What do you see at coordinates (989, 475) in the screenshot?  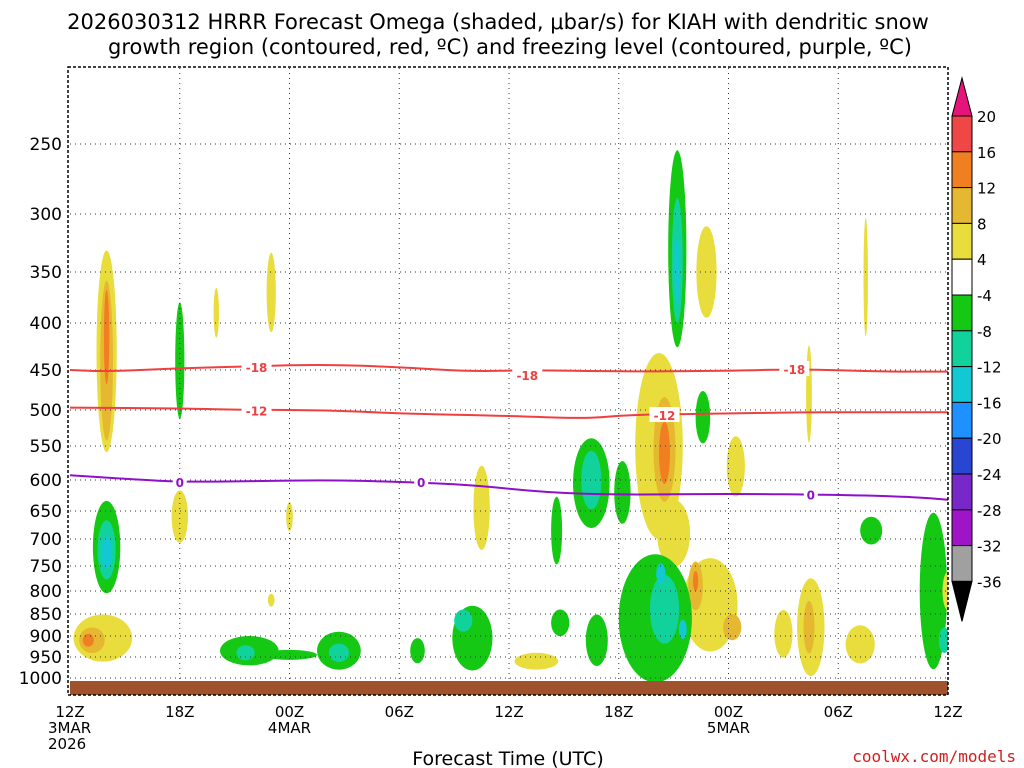 I see `colorbar-level-10: -24` at bounding box center [989, 475].